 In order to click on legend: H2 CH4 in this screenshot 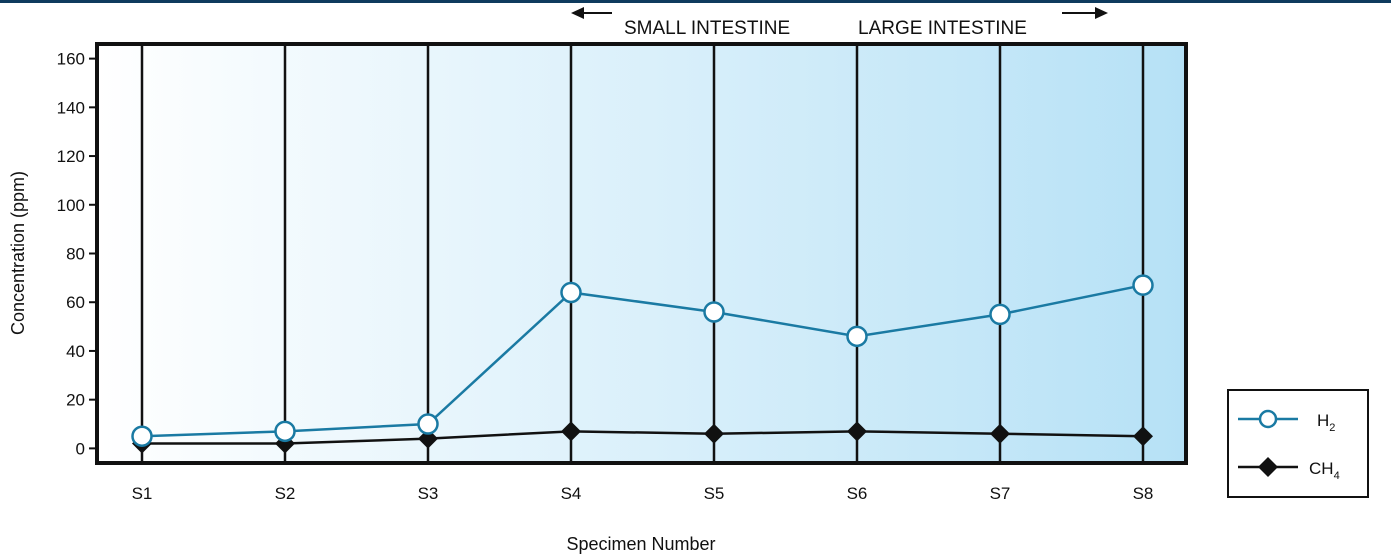, I will do `click(1298, 443)`.